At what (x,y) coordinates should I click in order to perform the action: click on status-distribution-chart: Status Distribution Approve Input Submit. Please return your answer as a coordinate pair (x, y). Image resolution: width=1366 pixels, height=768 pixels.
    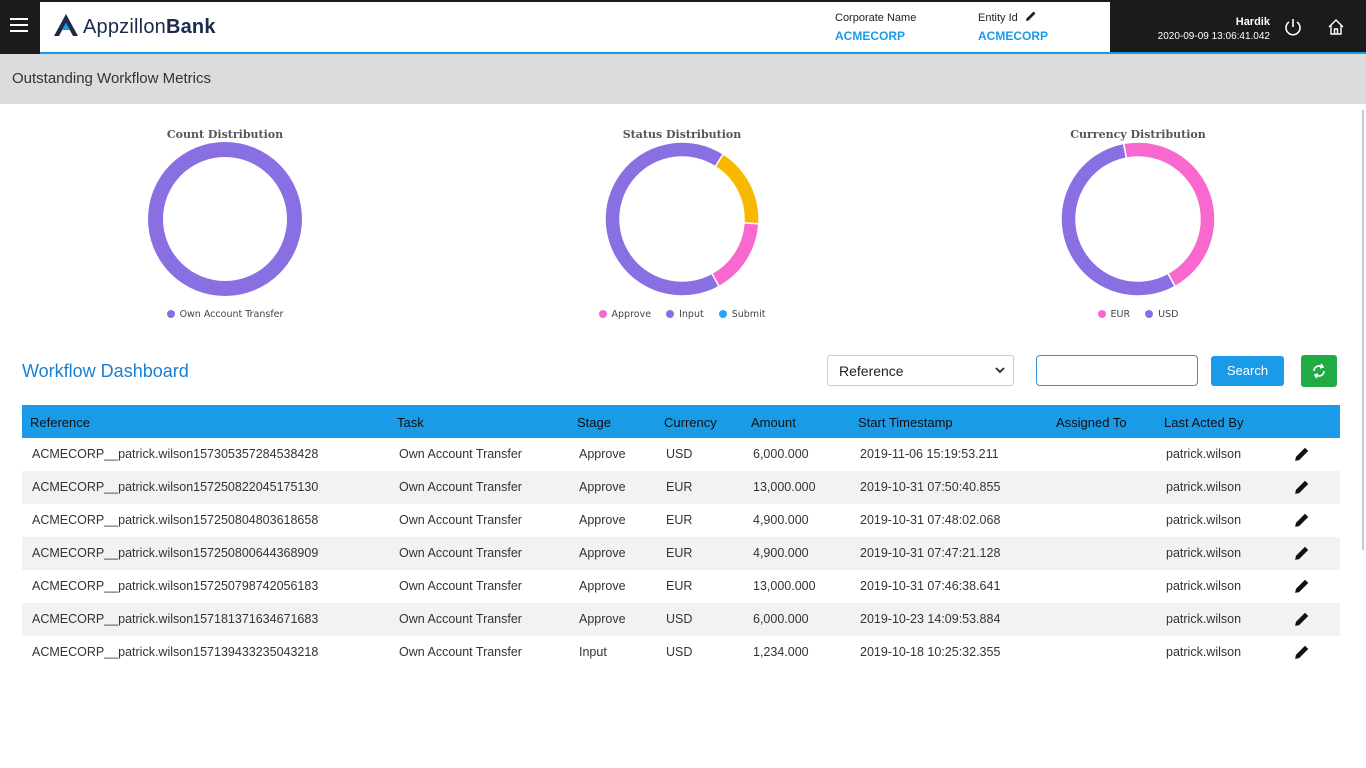
    Looking at the image, I should click on (682, 228).